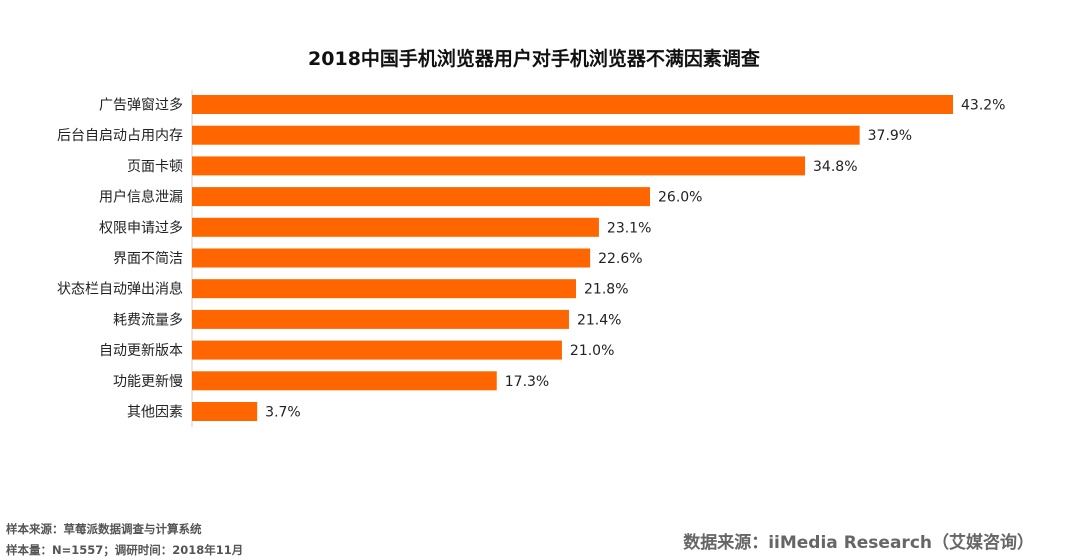 The height and width of the screenshot is (560, 1068). Describe the element at coordinates (890, 136) in the screenshot. I see `value-label: 37.9%` at that location.